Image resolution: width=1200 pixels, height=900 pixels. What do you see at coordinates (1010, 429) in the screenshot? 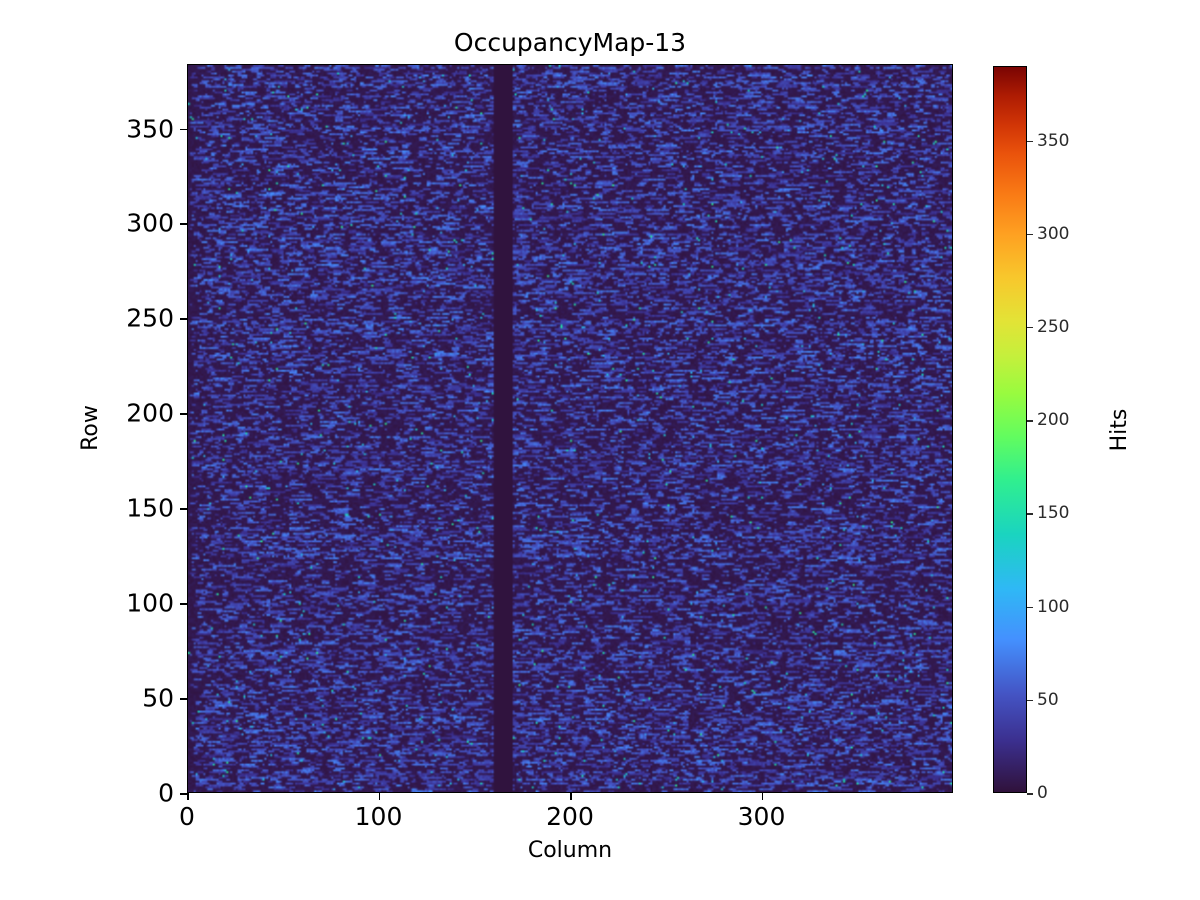
I see `colorbar` at bounding box center [1010, 429].